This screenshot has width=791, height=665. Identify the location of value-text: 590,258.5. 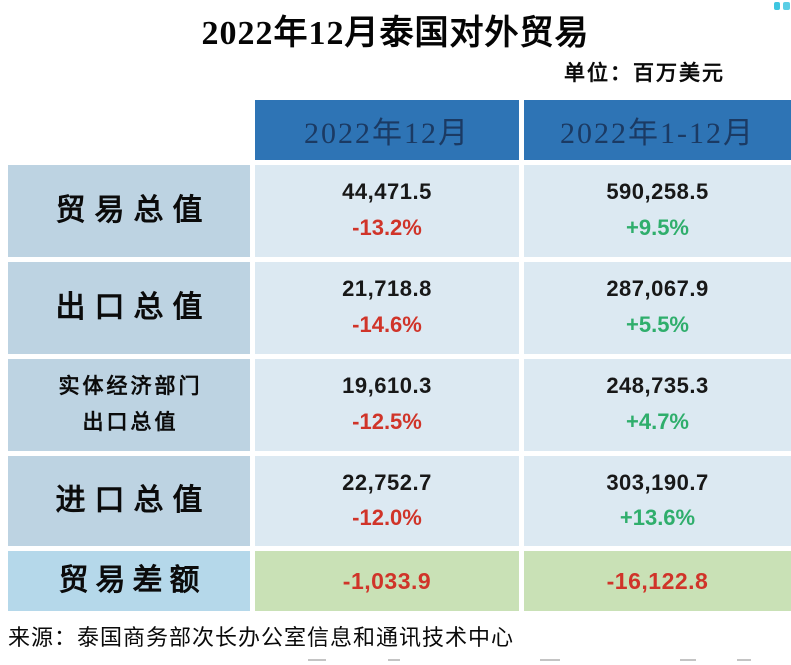
(657, 191).